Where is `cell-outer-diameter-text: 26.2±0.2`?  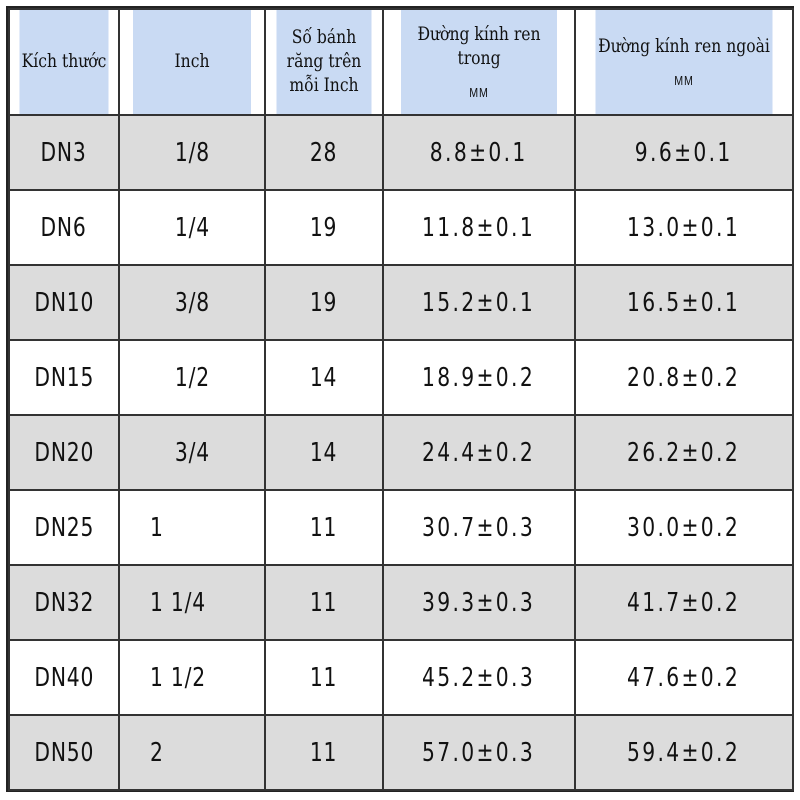
cell-outer-diameter-text: 26.2±0.2 is located at coordinates (683, 453).